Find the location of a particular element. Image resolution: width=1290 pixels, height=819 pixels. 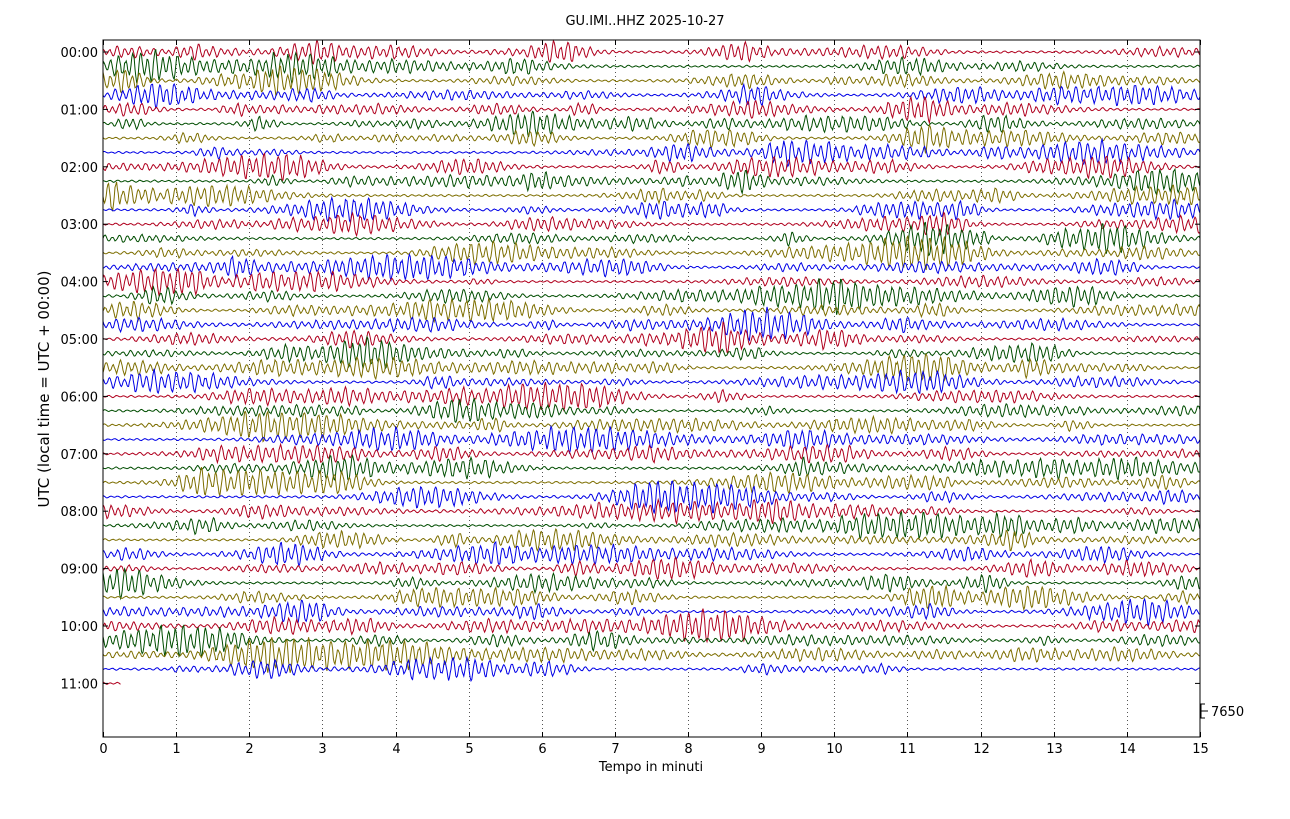

chart-title: GU.IMI..HHZ 2025-10-27 is located at coordinates (644, 21).